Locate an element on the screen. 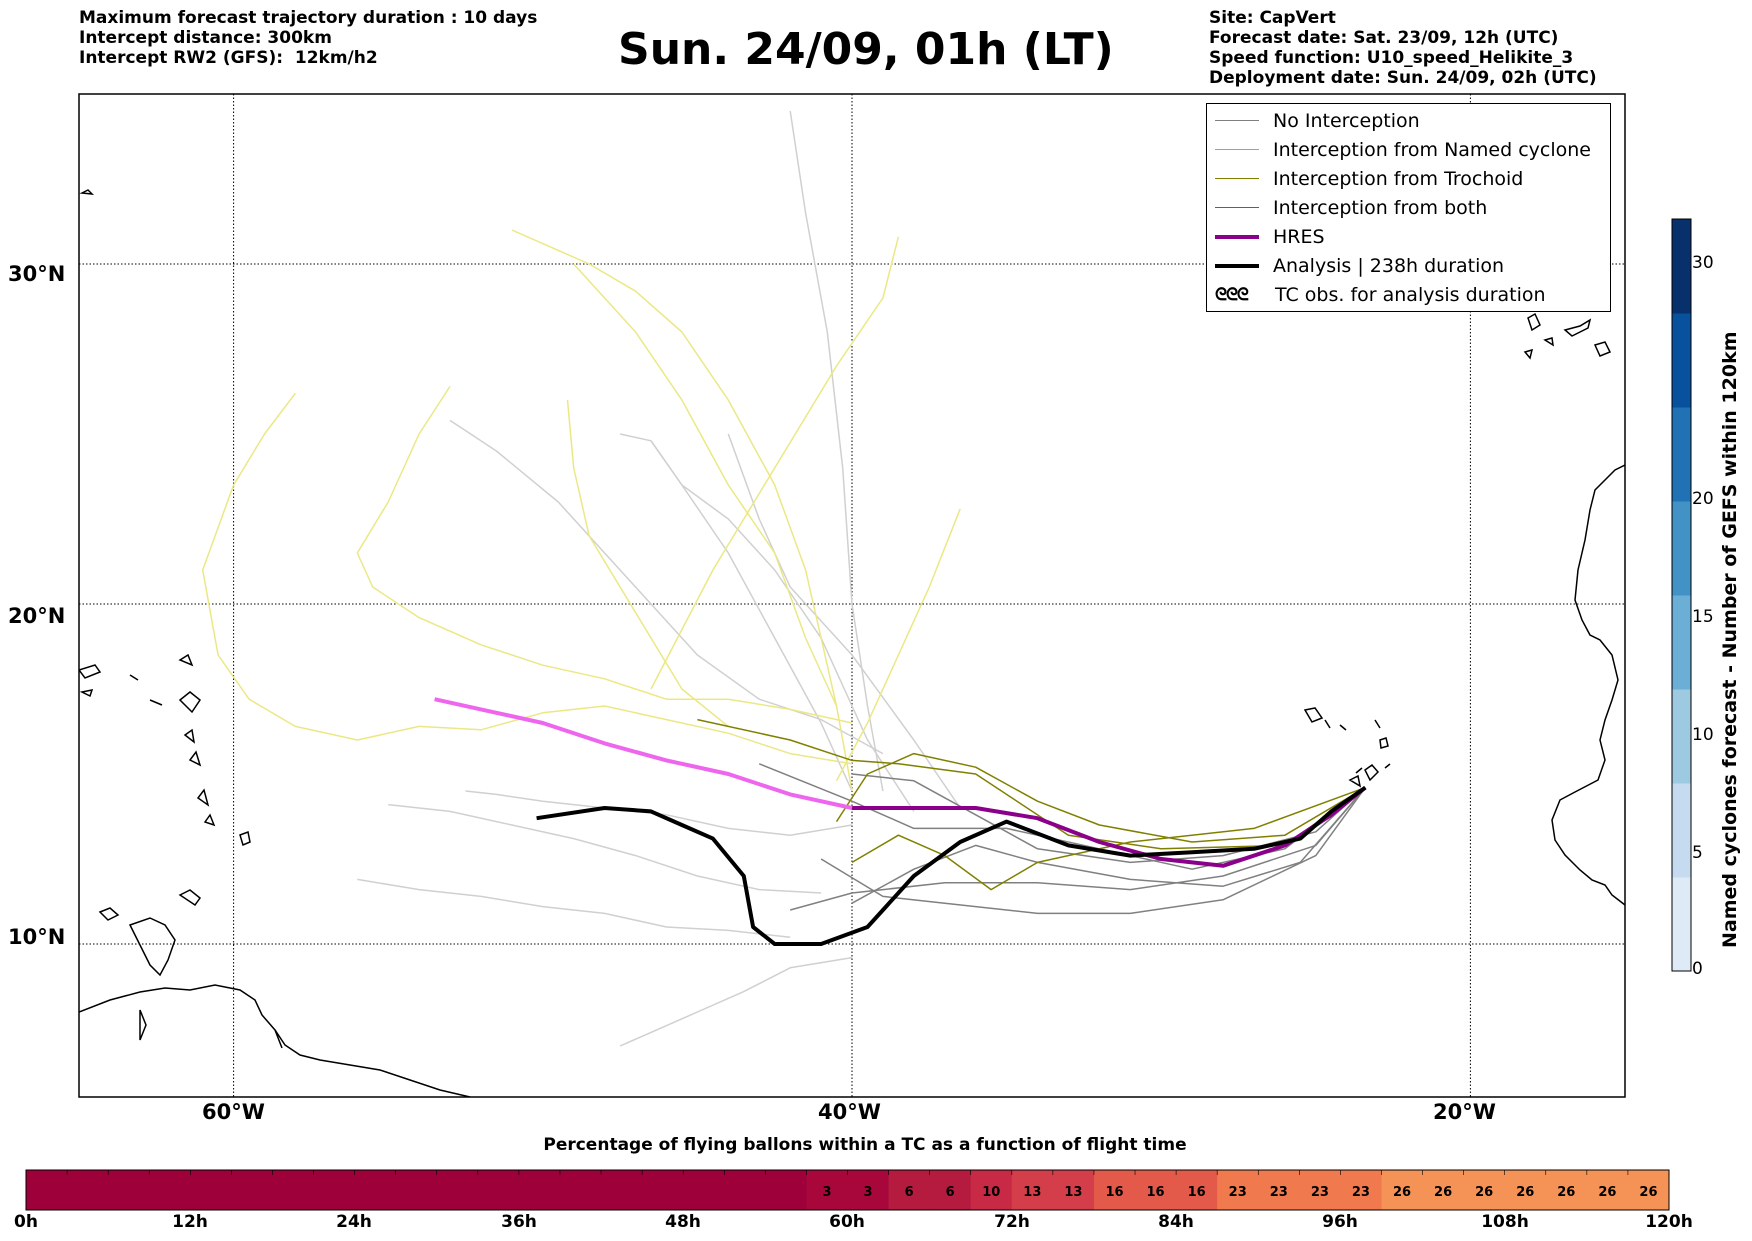  timebar-tick: 12h is located at coordinates (190, 1222).